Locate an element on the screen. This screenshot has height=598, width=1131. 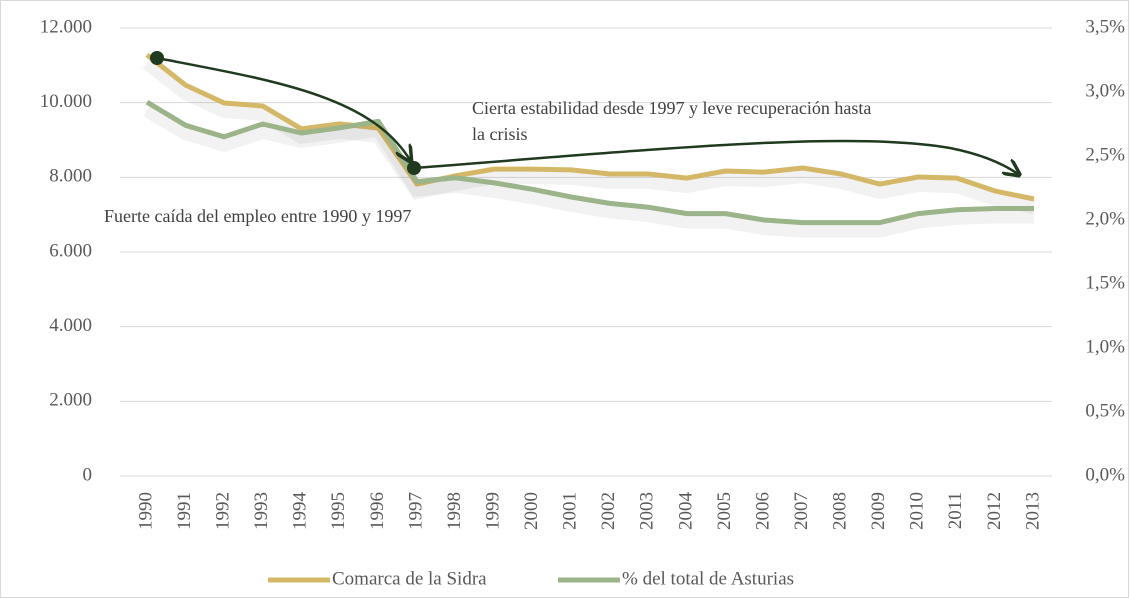
x-tick-label: 2005 is located at coordinates (724, 511).